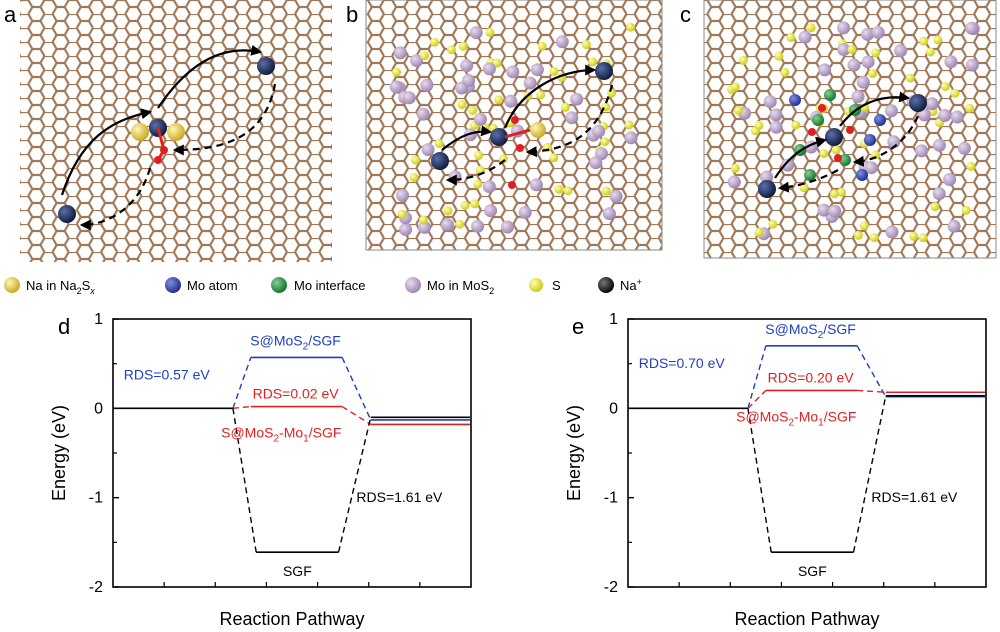  I want to click on legend-item-mo-in-mos2: Mo in MoS2, so click(449, 286).